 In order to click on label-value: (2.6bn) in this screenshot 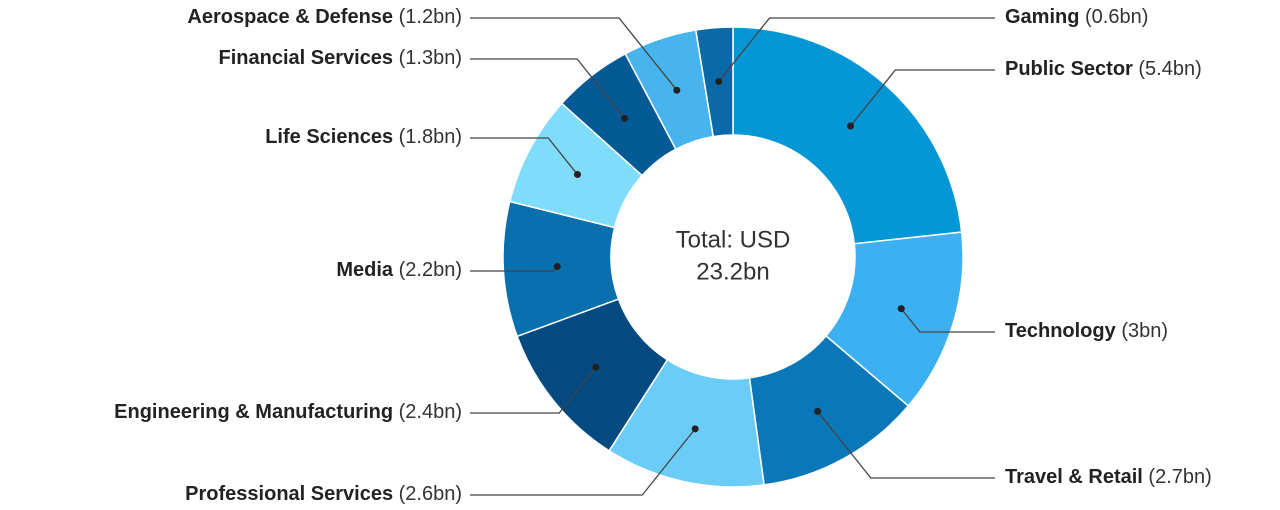, I will do `click(430, 494)`.